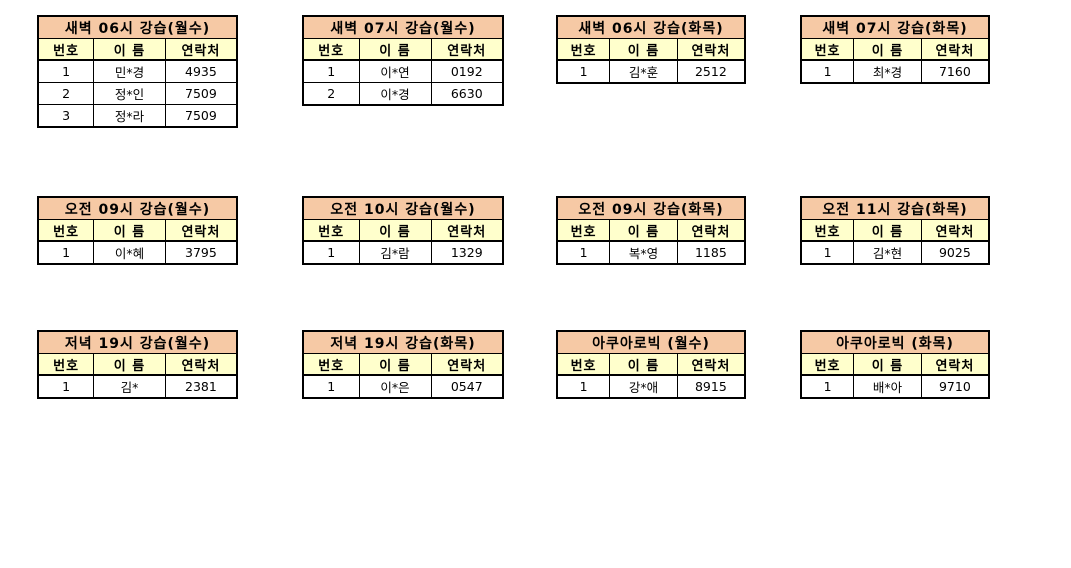 The width and height of the screenshot is (1071, 568). I want to click on table-title: 오전 09시 강습(월수), so click(137, 208).